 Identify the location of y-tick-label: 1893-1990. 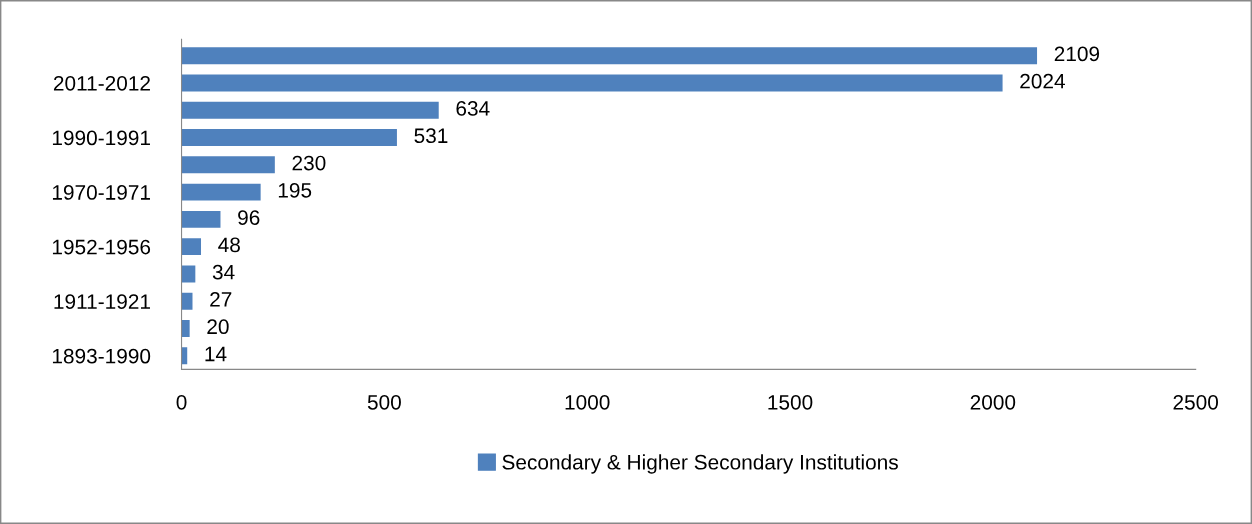
(101, 356).